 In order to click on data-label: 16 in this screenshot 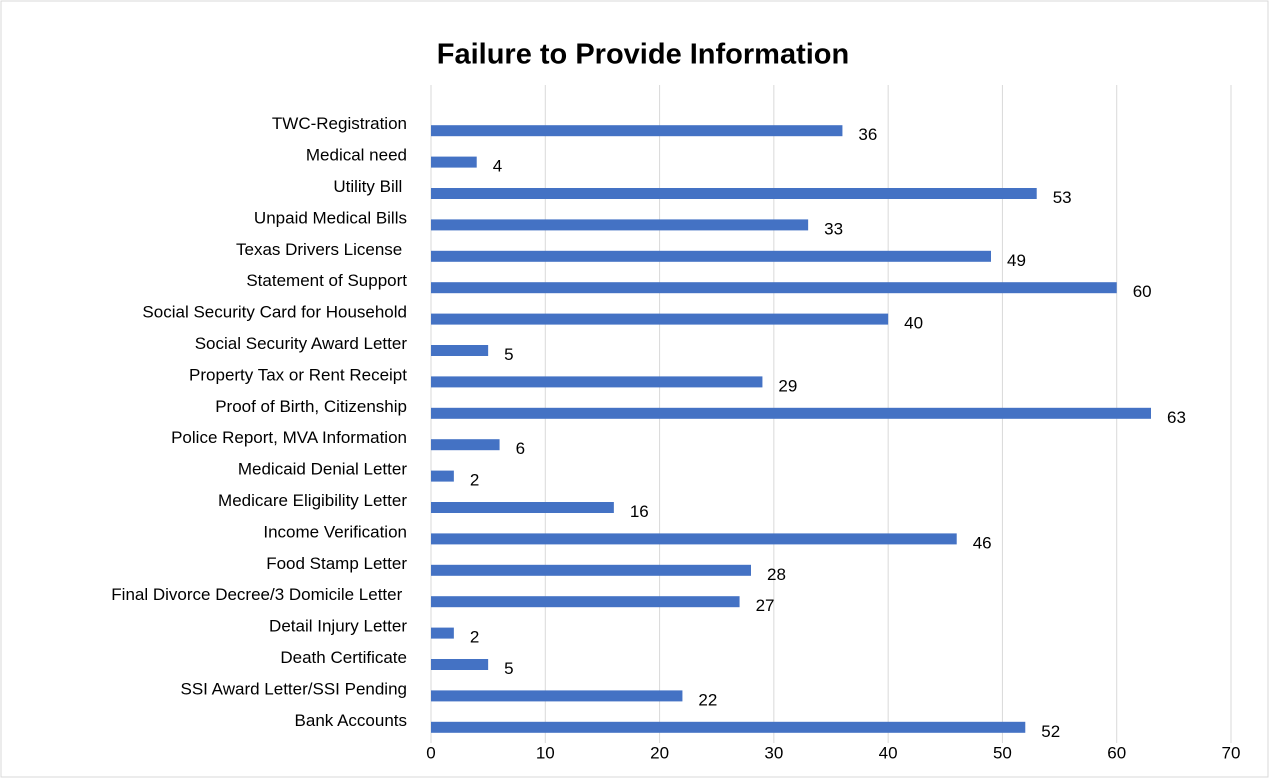, I will do `click(639, 511)`.